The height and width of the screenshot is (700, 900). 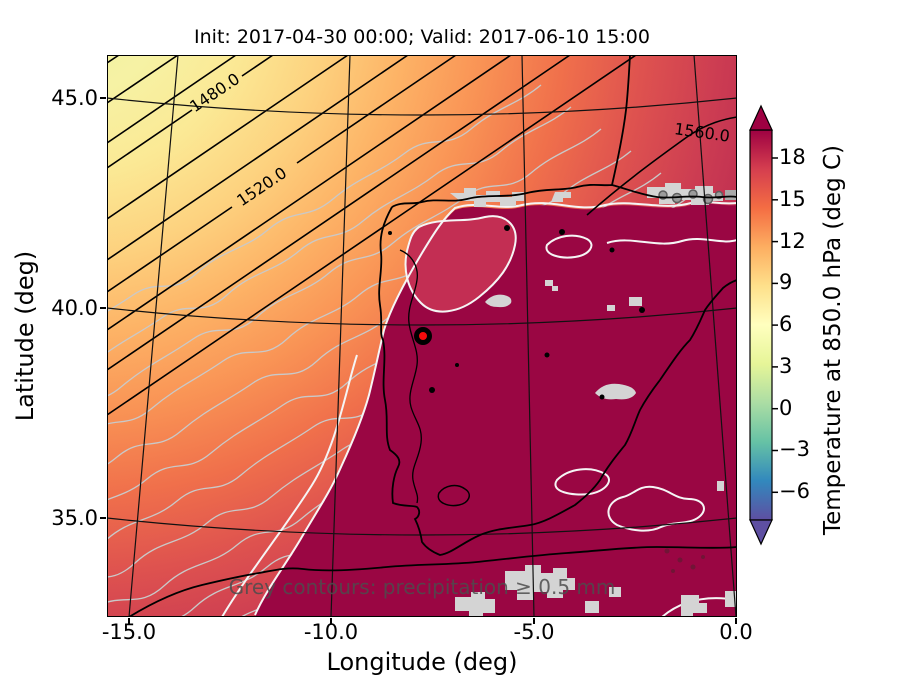 I want to click on y-axis-label: Latitude (deg), so click(x=25, y=336).